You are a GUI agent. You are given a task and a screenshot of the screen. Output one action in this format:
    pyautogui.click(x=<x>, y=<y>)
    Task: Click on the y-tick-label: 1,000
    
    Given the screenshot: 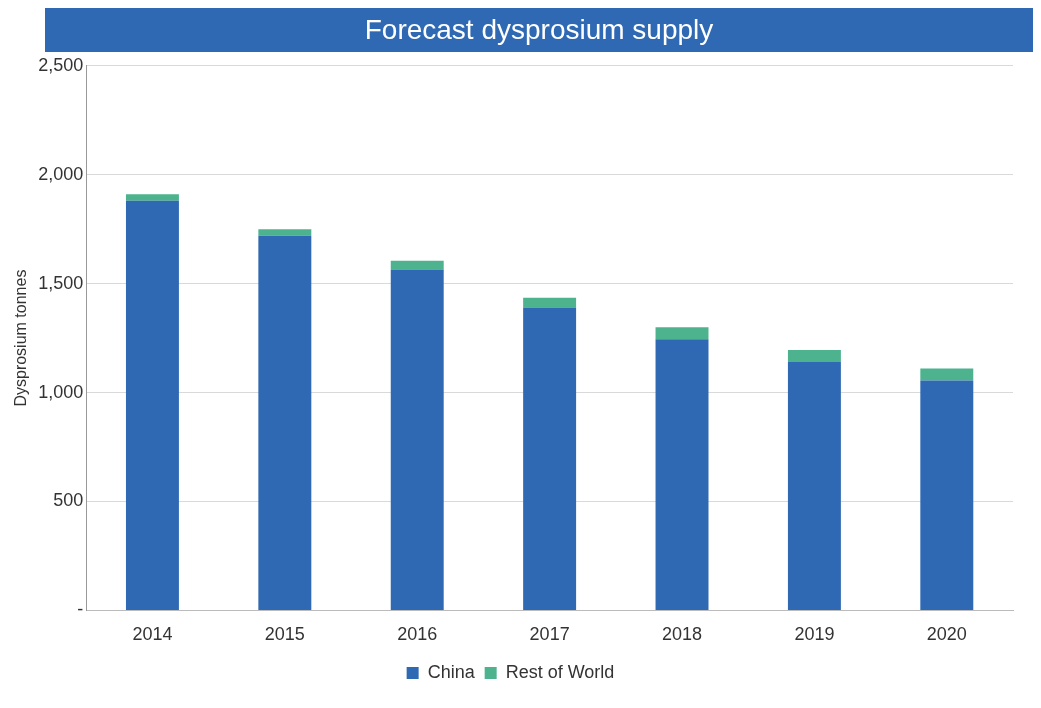 What is the action you would take?
    pyautogui.click(x=61, y=391)
    